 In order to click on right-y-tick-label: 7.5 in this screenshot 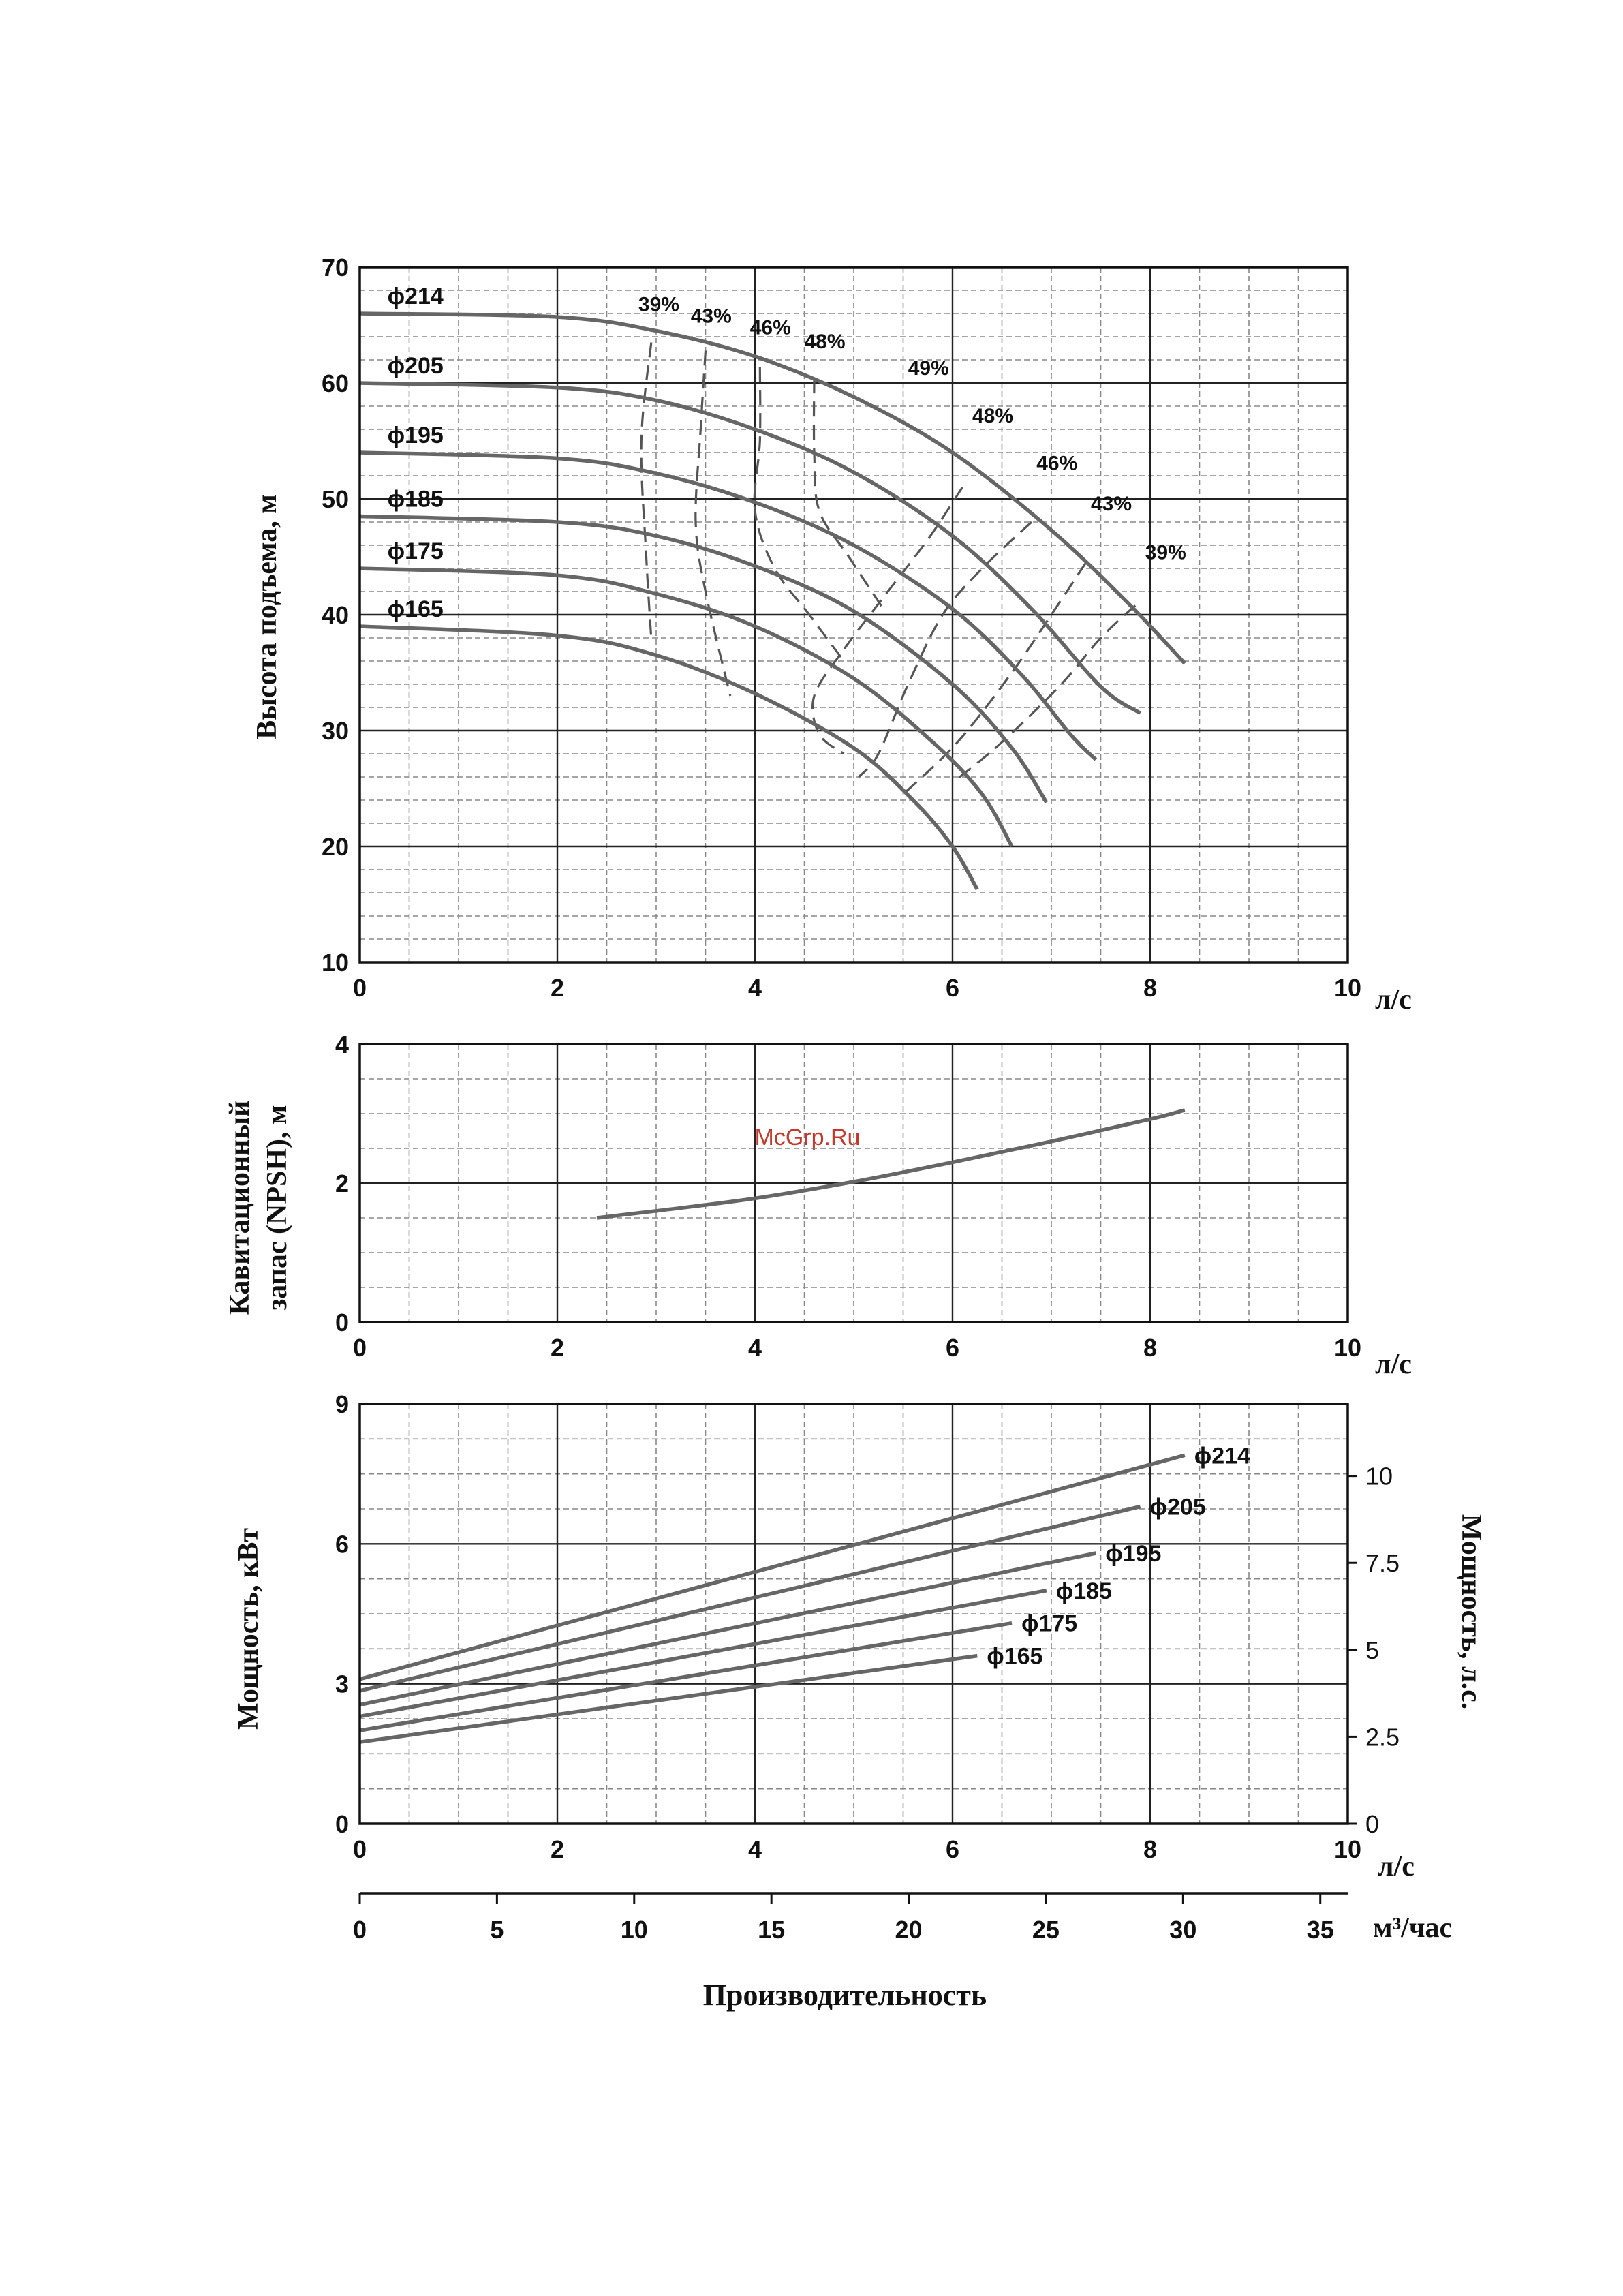, I will do `click(1382, 1563)`.